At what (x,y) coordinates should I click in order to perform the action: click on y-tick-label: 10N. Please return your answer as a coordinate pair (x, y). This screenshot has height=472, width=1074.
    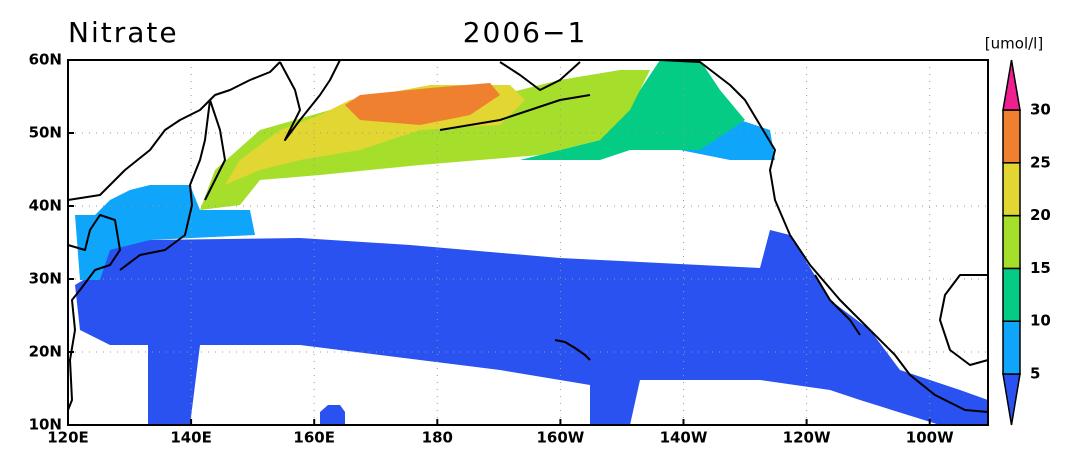
    Looking at the image, I should click on (45, 425).